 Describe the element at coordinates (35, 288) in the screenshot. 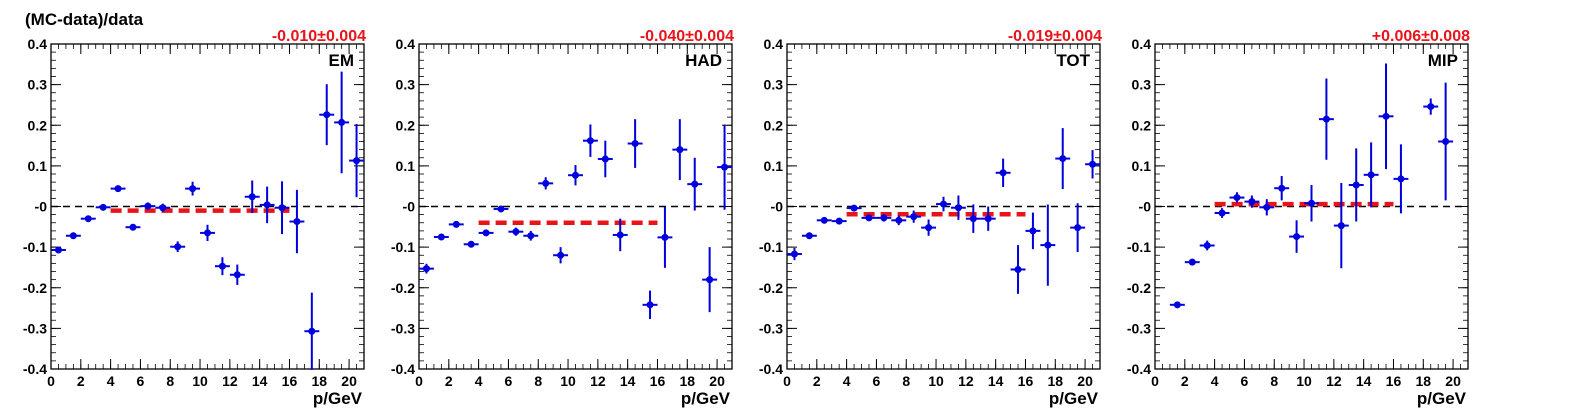

I see `y-tick-label: -0.2` at that location.